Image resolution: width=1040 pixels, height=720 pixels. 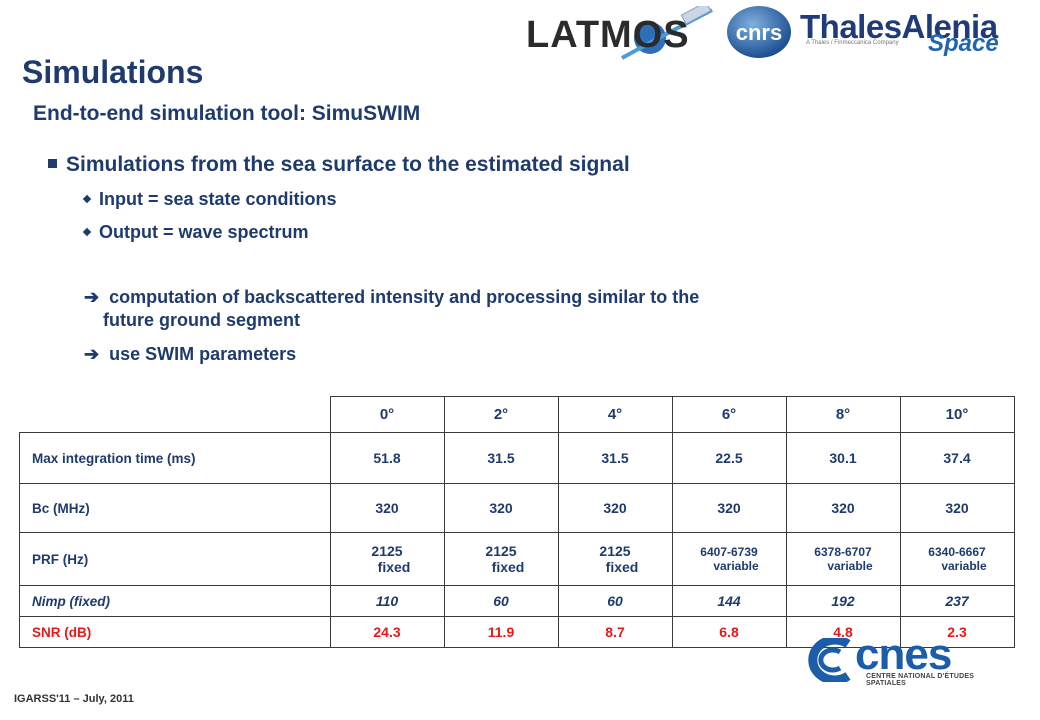 I want to click on table-cell: 37.4, so click(x=957, y=458).